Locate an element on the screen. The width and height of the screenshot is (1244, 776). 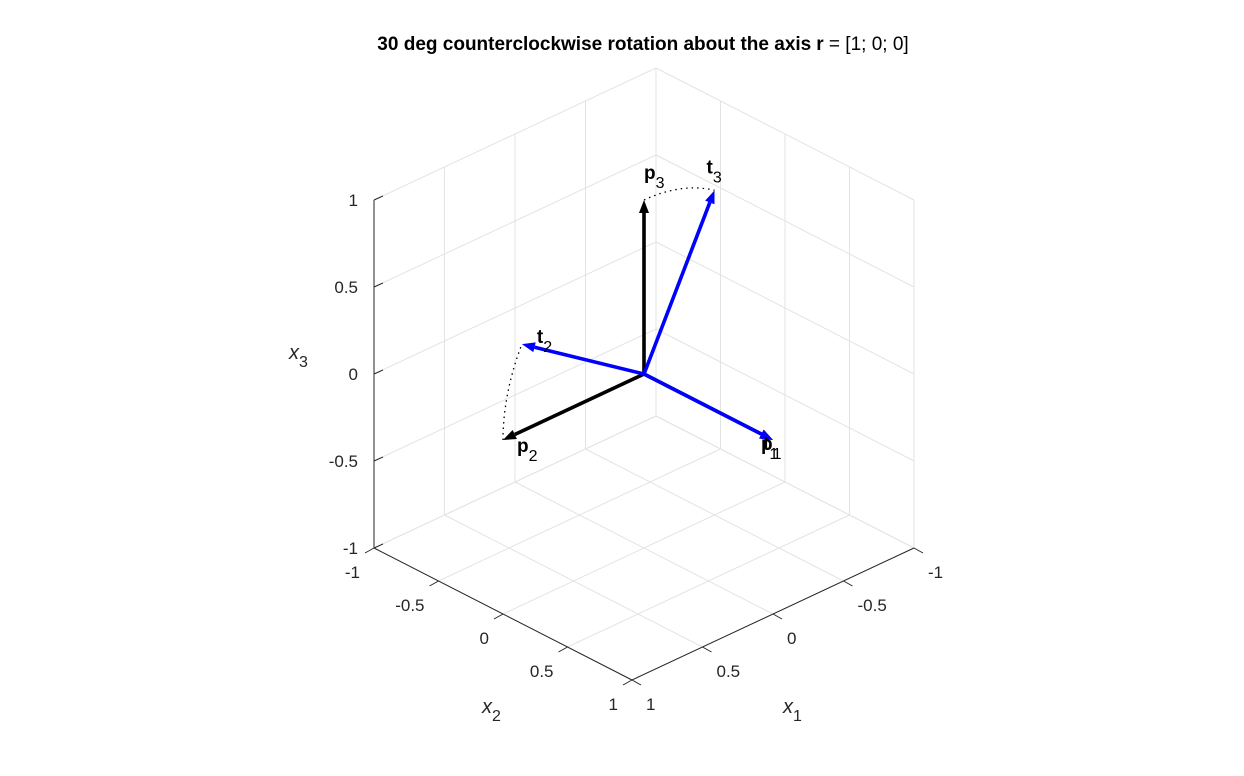
x3-tick-label: 0.5 is located at coordinates (346, 287).